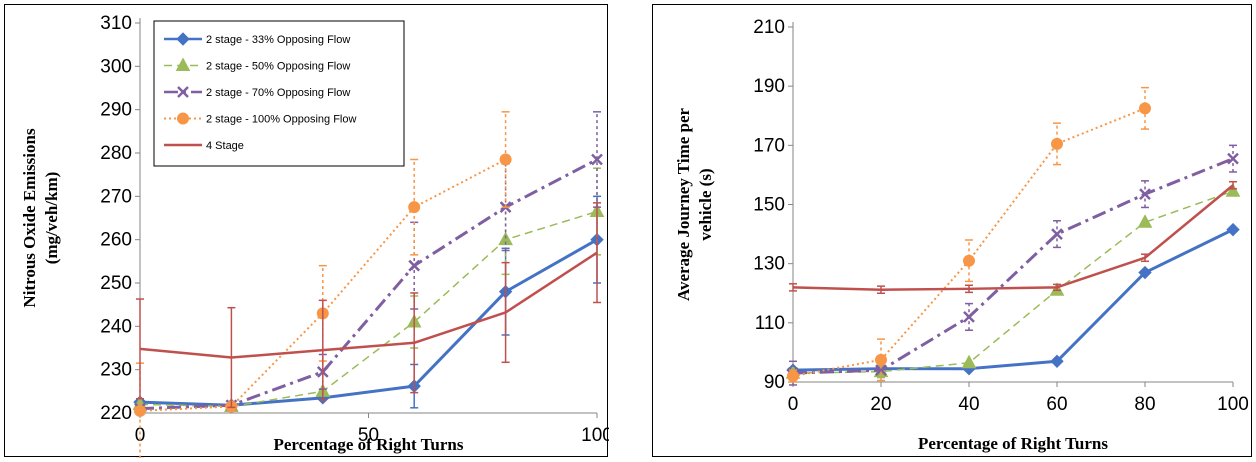 Image resolution: width=1256 pixels, height=462 pixels. What do you see at coordinates (116, 326) in the screenshot?
I see `nox-y-tick-label: 240` at bounding box center [116, 326].